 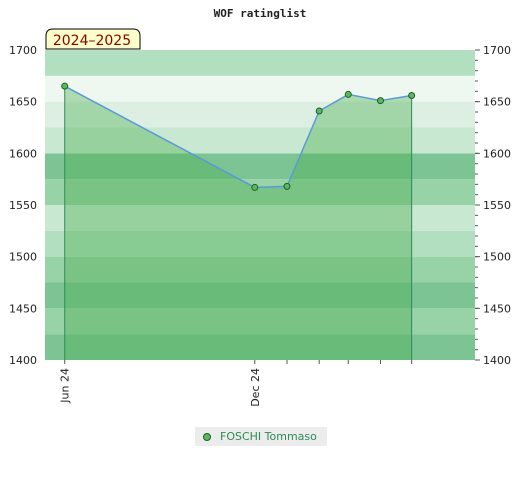 I want to click on season-label: 2024–2025, so click(x=92, y=41).